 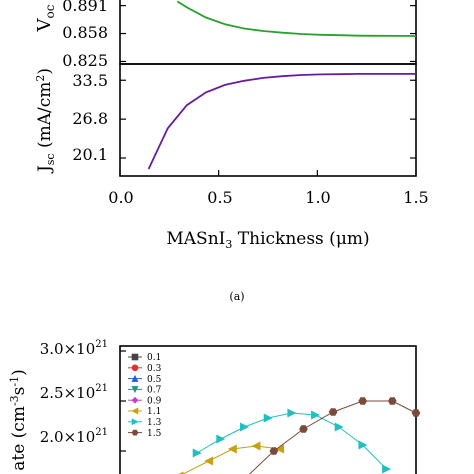 What do you see at coordinates (274, 451) in the screenshot?
I see `rate-point-1.5-1` at bounding box center [274, 451].